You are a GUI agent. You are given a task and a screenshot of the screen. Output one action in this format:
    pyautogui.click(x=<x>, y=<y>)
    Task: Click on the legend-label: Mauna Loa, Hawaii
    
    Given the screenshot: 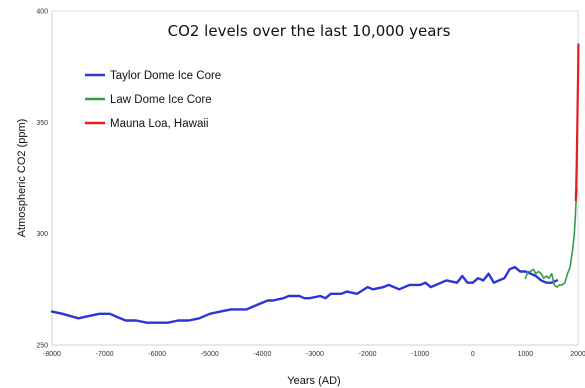 What is the action you would take?
    pyautogui.click(x=159, y=124)
    